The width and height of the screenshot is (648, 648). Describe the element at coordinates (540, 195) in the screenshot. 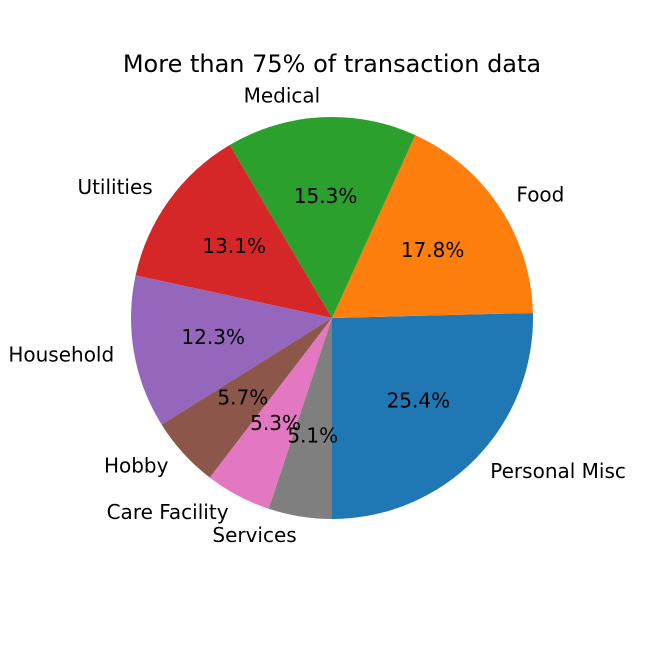

I see `slice-label-food: Food` at that location.